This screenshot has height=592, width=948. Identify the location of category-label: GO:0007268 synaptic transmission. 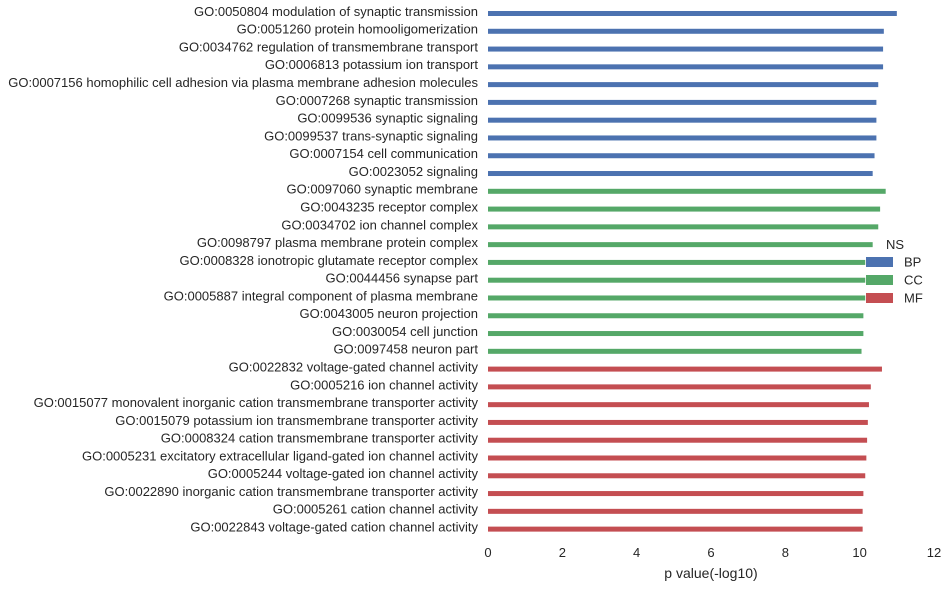
(377, 100).